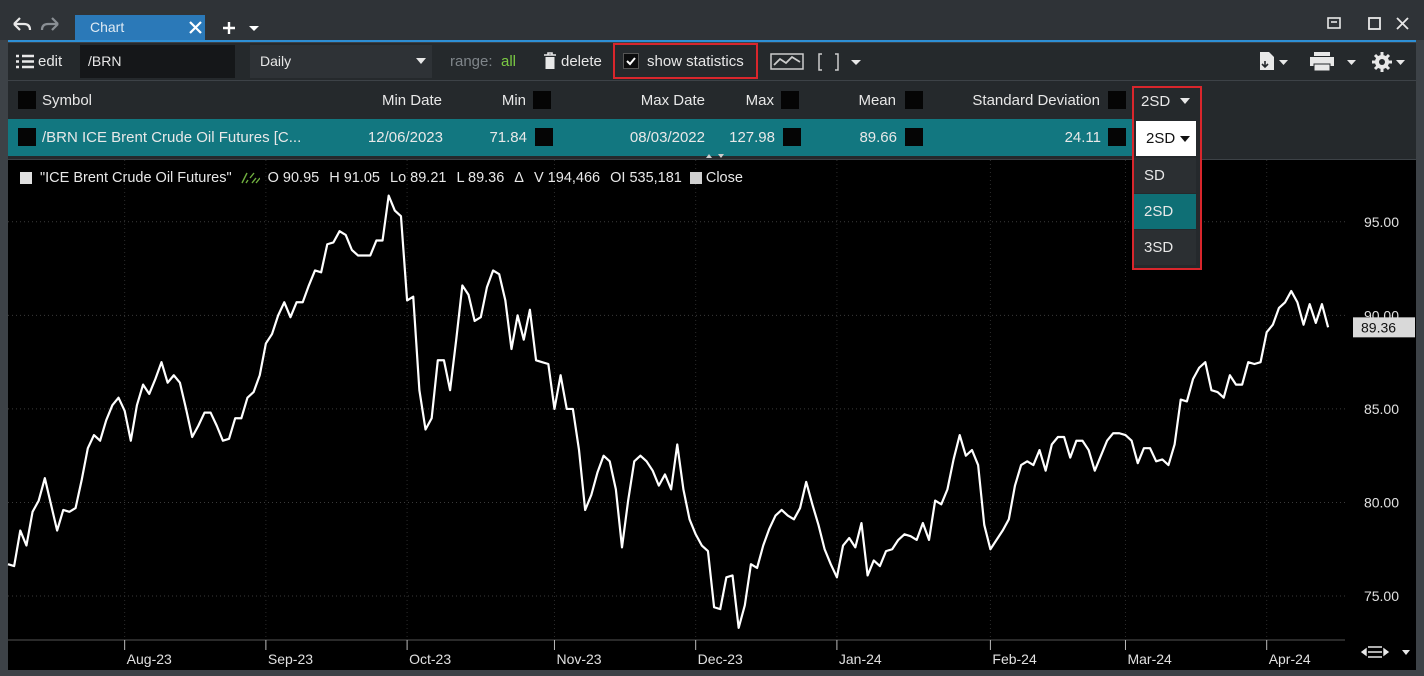  What do you see at coordinates (25, 61) in the screenshot?
I see `menu-icon` at bounding box center [25, 61].